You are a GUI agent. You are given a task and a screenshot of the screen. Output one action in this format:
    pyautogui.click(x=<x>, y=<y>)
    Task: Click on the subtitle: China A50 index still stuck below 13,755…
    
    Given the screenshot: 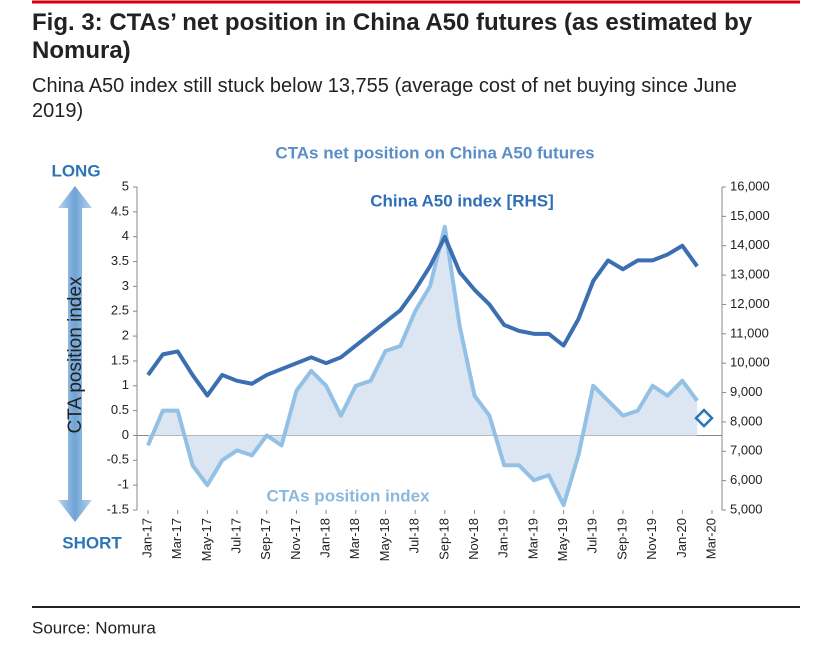 What is the action you would take?
    pyautogui.click(x=384, y=86)
    